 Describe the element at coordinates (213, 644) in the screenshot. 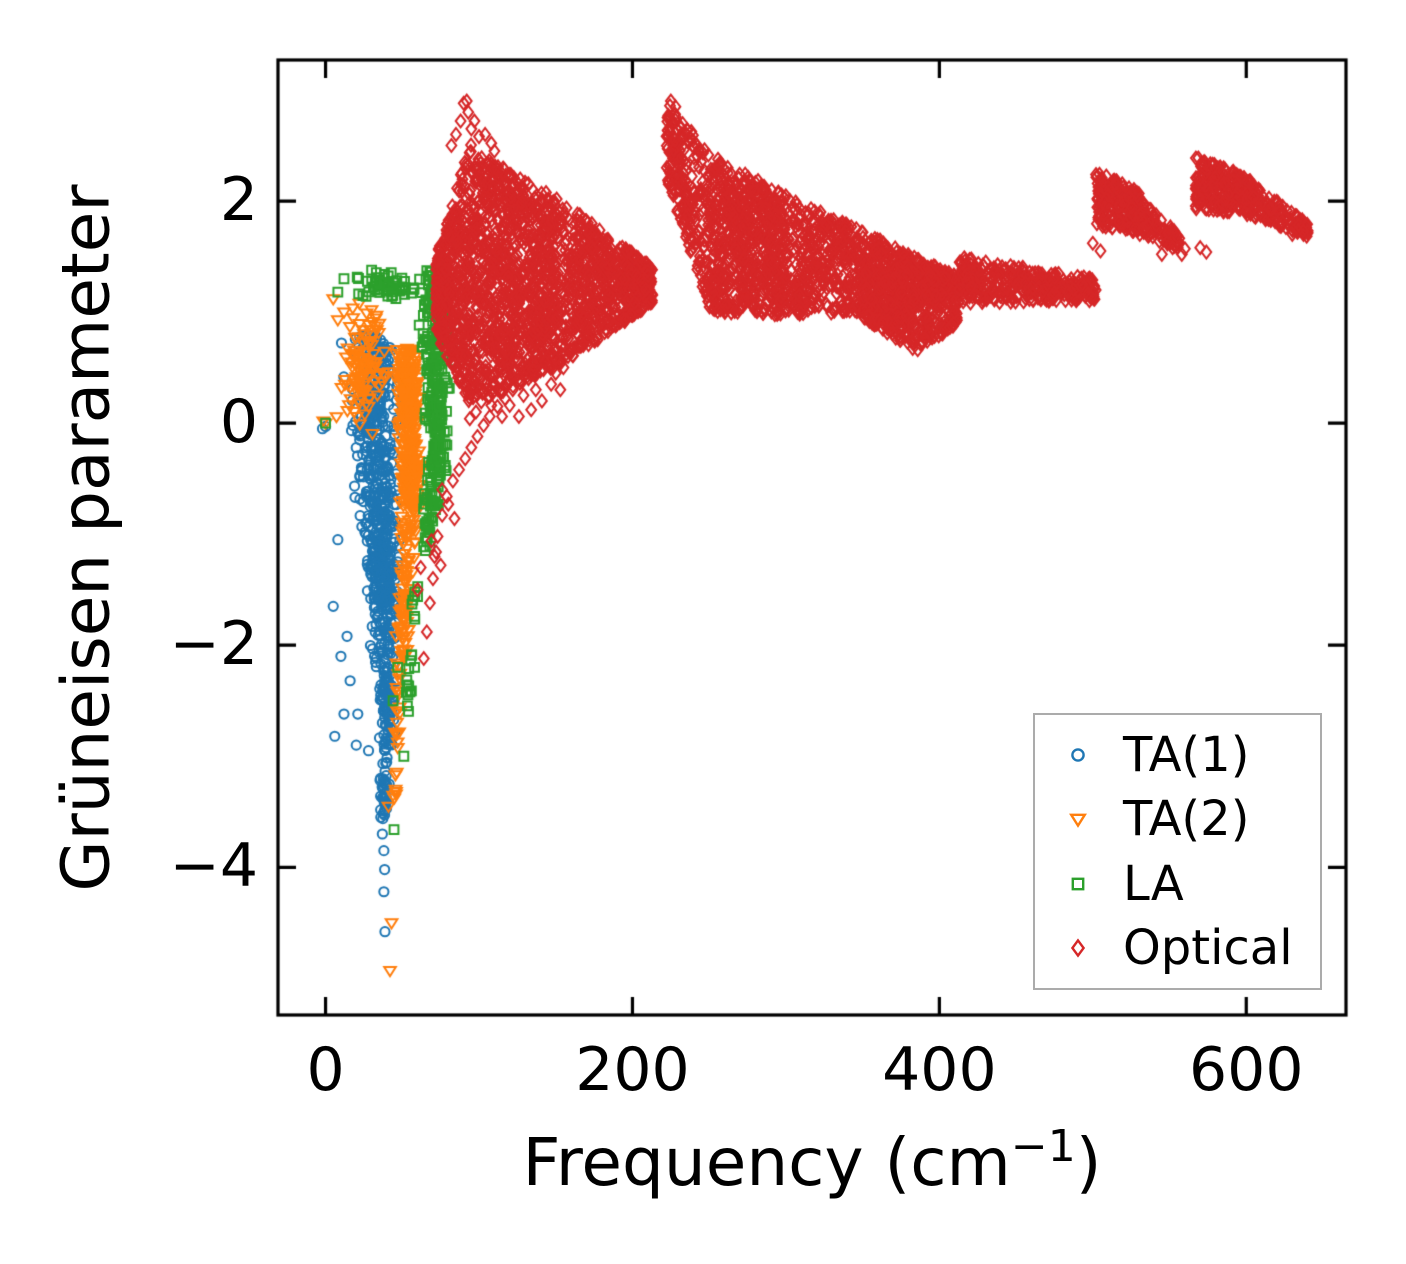

I see `y-tick-label--2: −2` at that location.